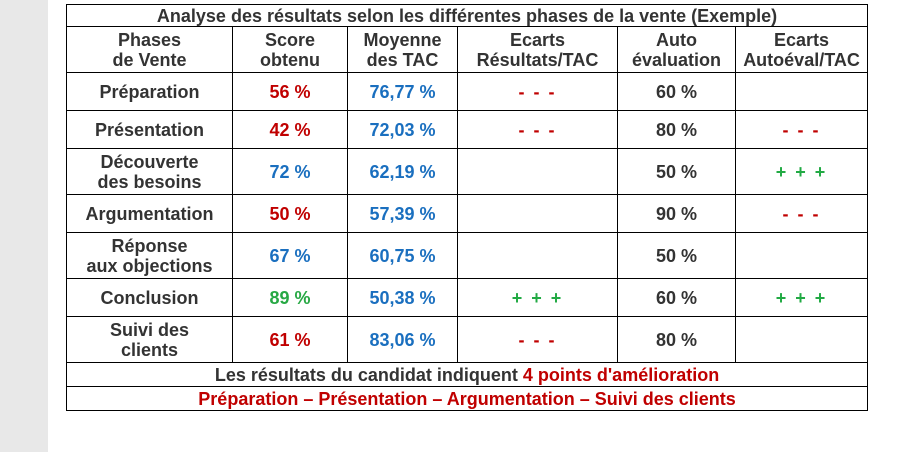  What do you see at coordinates (149, 181) in the screenshot?
I see `phase-line: des besoins` at bounding box center [149, 181].